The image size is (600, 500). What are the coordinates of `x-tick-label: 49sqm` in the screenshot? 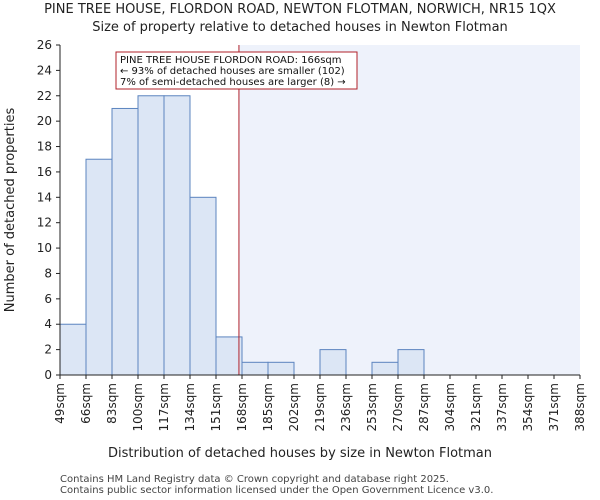 It's located at (60, 403).